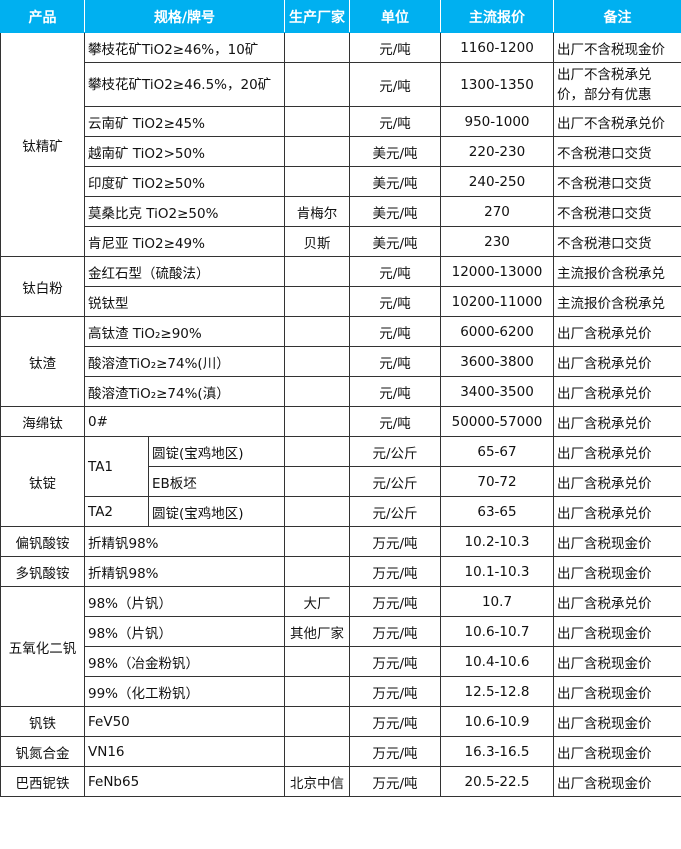  What do you see at coordinates (42, 421) in the screenshot?
I see `product-name-cell: 海绵钛` at bounding box center [42, 421].